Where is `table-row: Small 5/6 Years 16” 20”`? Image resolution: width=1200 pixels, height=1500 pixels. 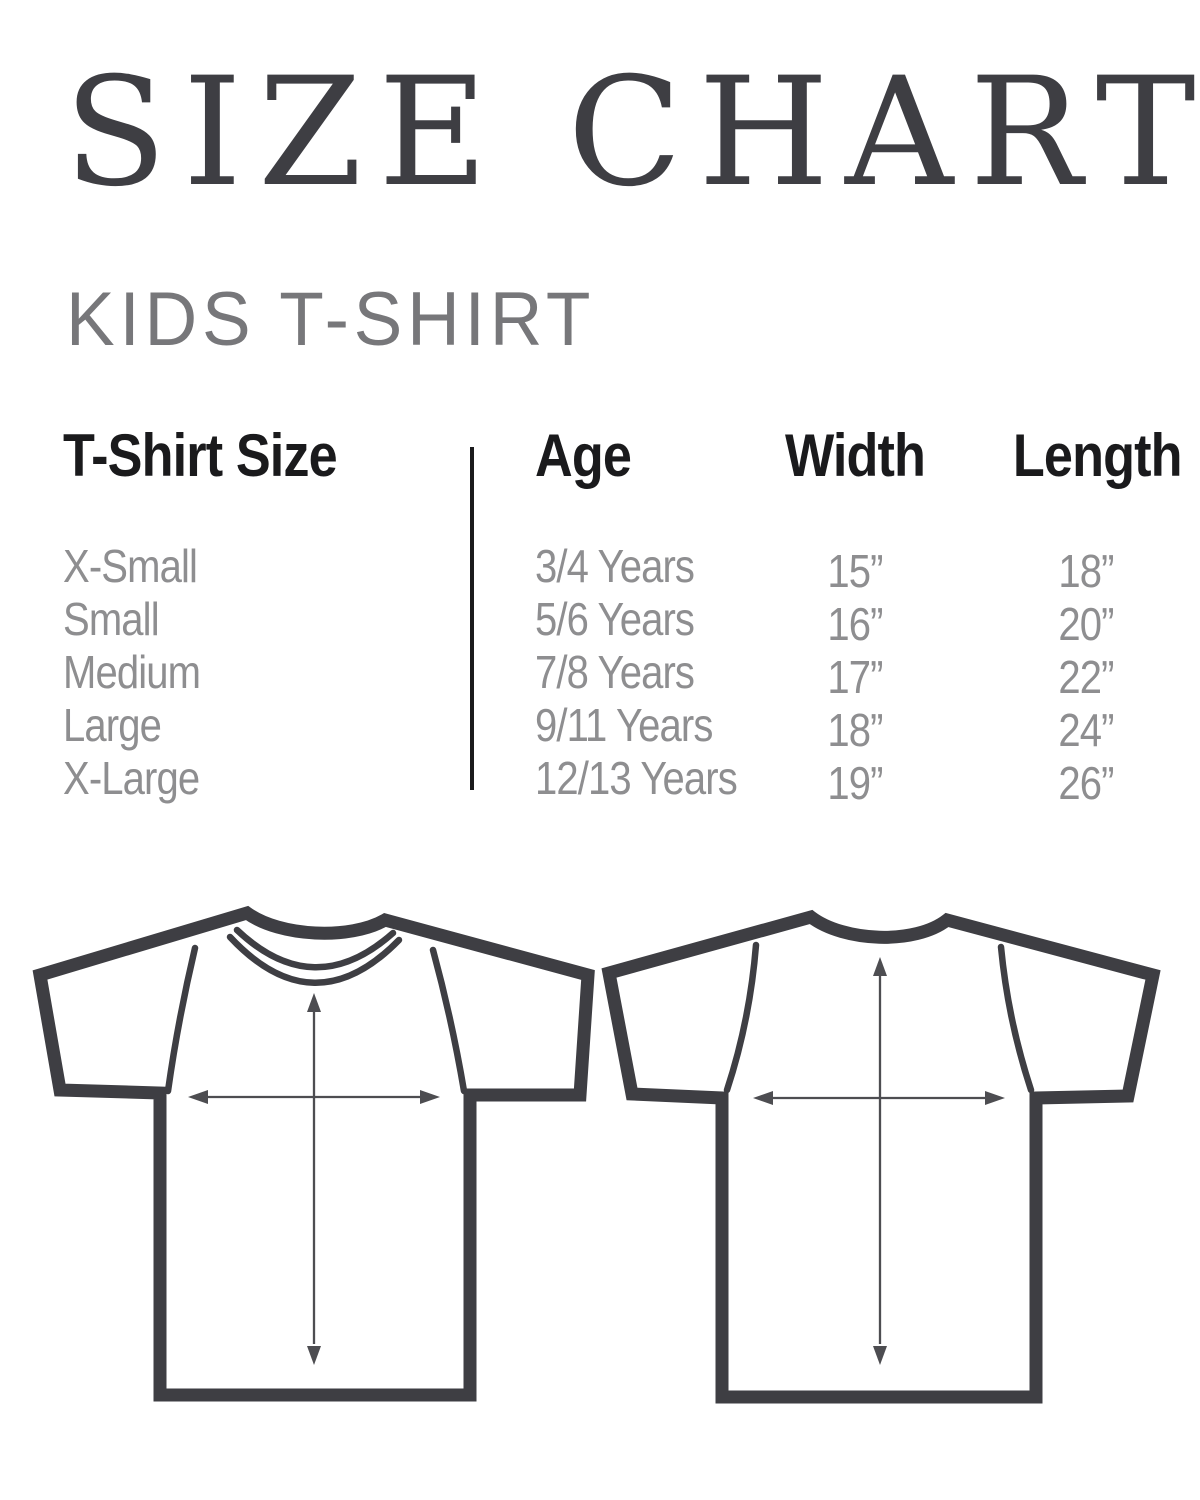 table-row: Small 5/6 Years 16” 20” is located at coordinates (600, 621).